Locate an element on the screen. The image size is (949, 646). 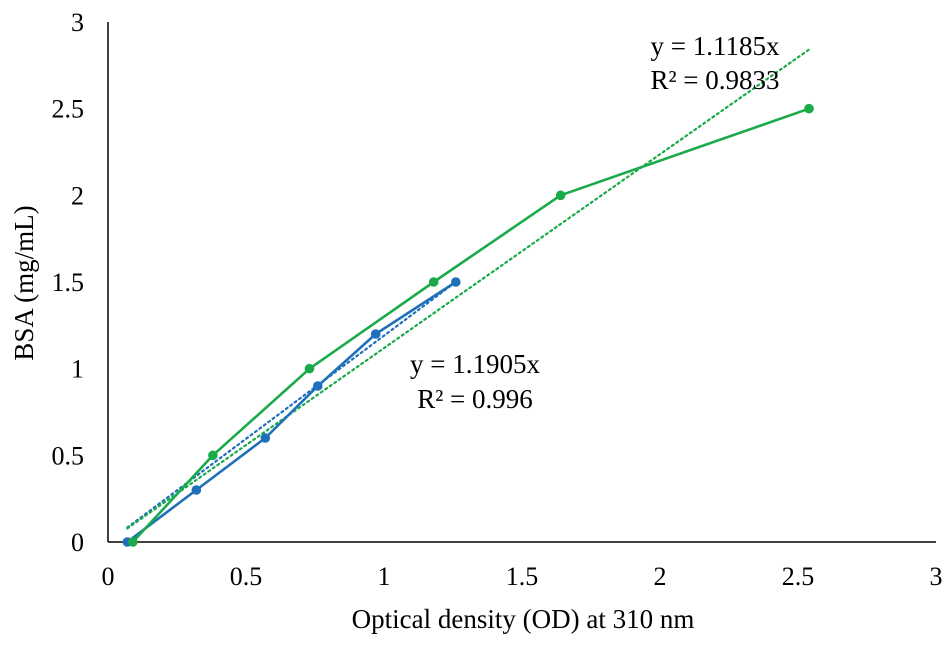
trendline-equation: y = 1.1185x is located at coordinates (715, 46).